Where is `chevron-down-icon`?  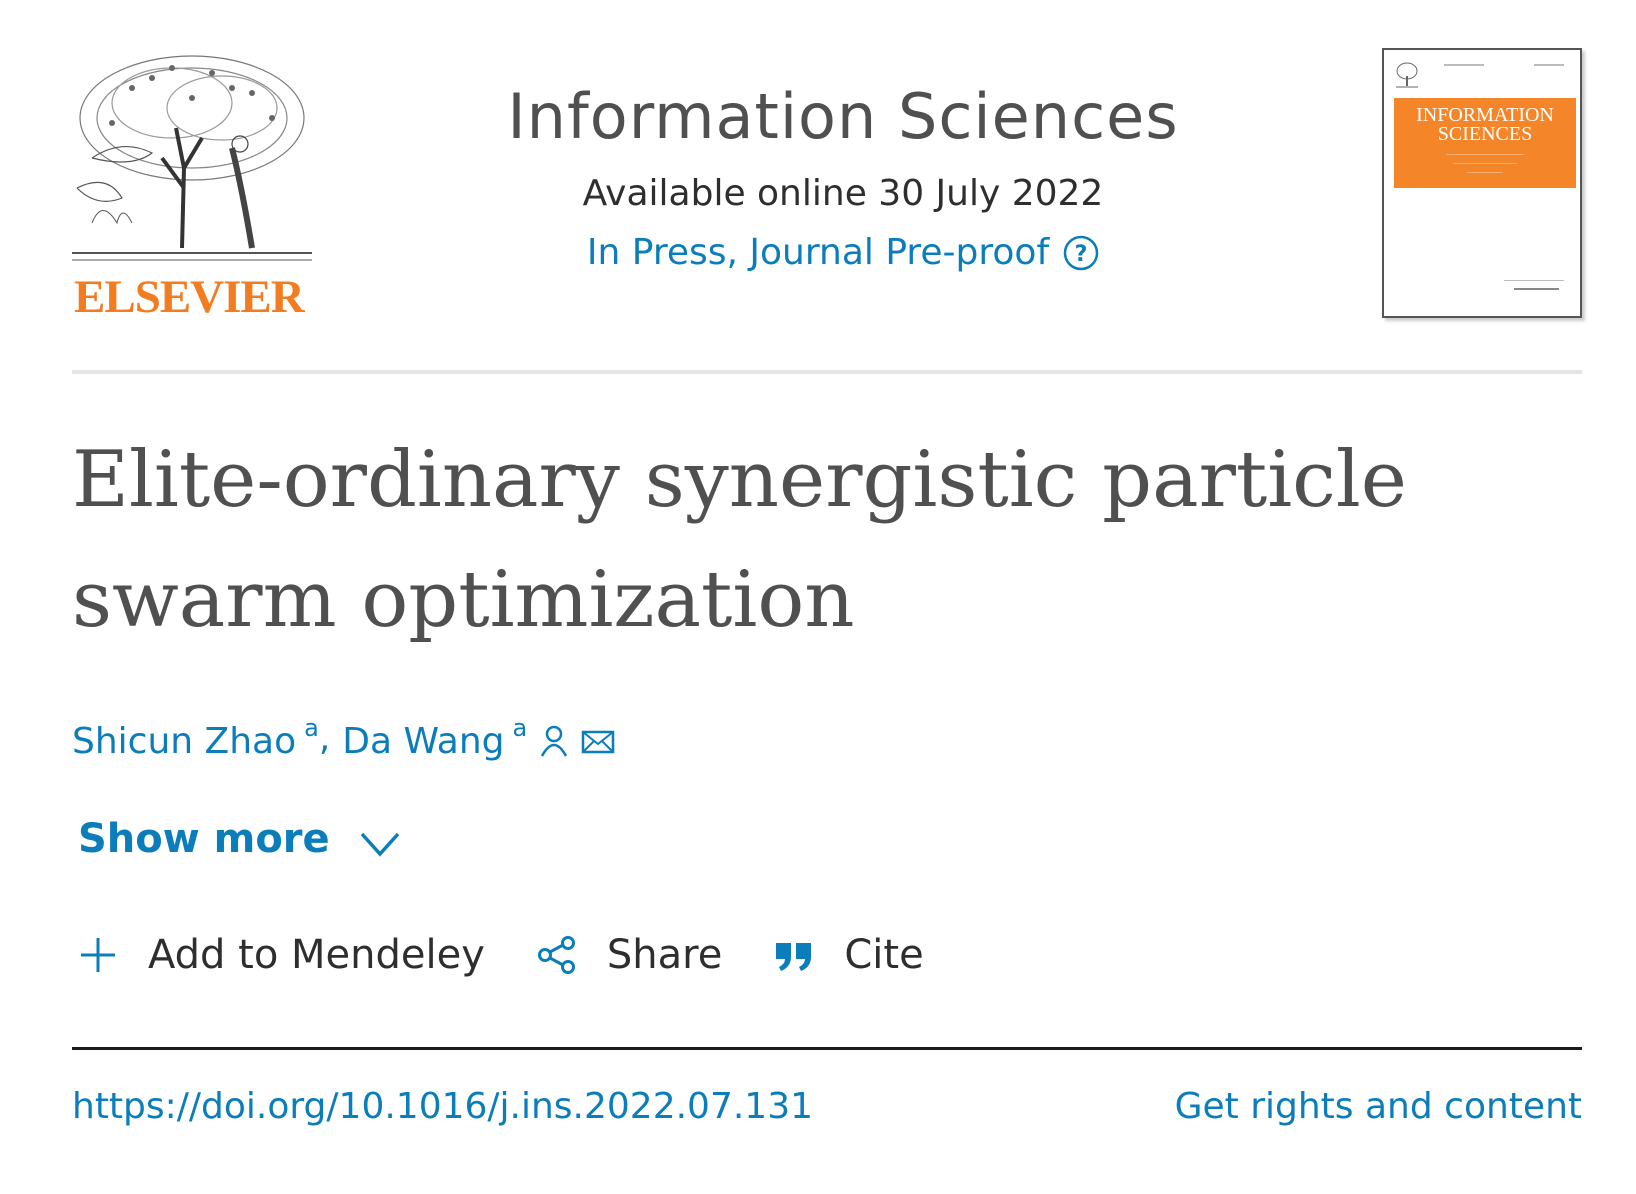
chevron-down-icon is located at coordinates (379, 844).